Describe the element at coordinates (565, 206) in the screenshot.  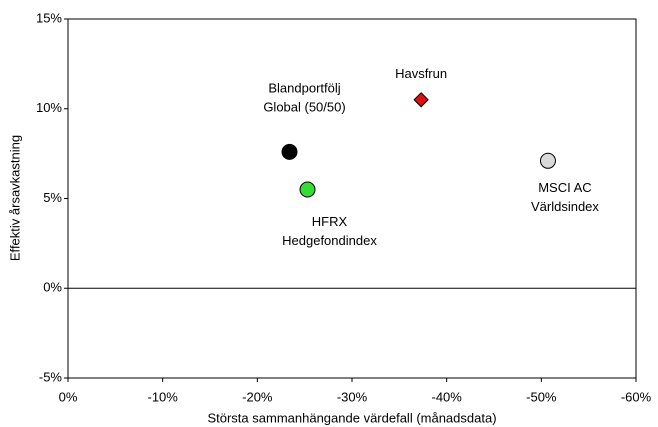
I see `point-label: Världsindex` at that location.